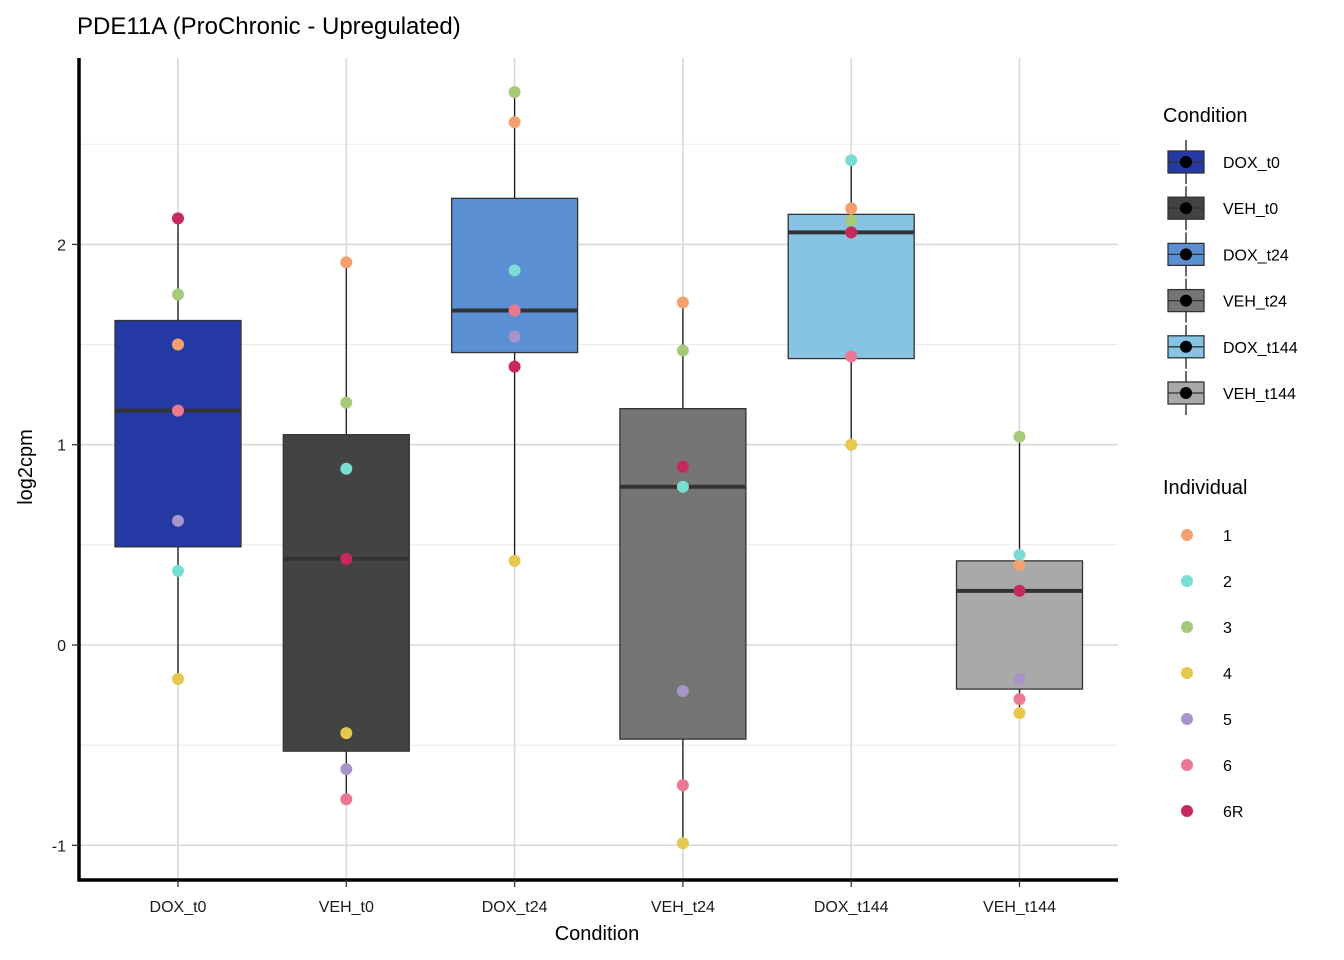  I want to click on legend-condition-key-VEH_t0, so click(1186, 208).